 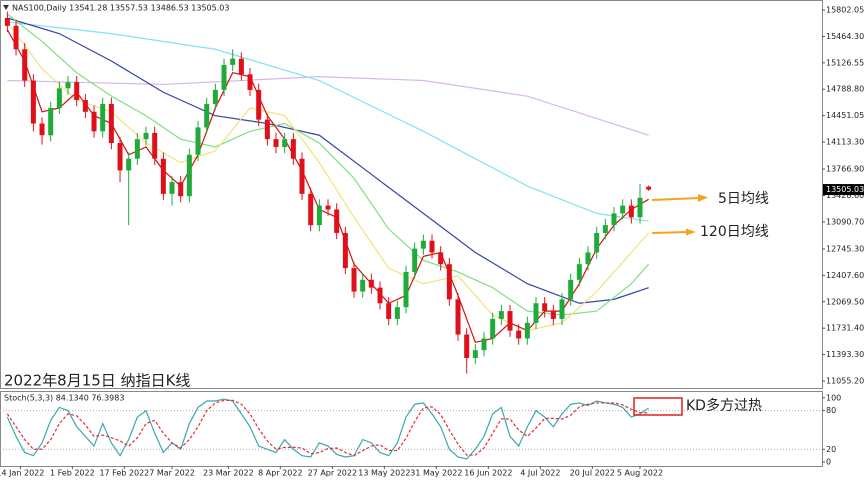 I want to click on y-tick-label: 13090.70, so click(x=845, y=221).